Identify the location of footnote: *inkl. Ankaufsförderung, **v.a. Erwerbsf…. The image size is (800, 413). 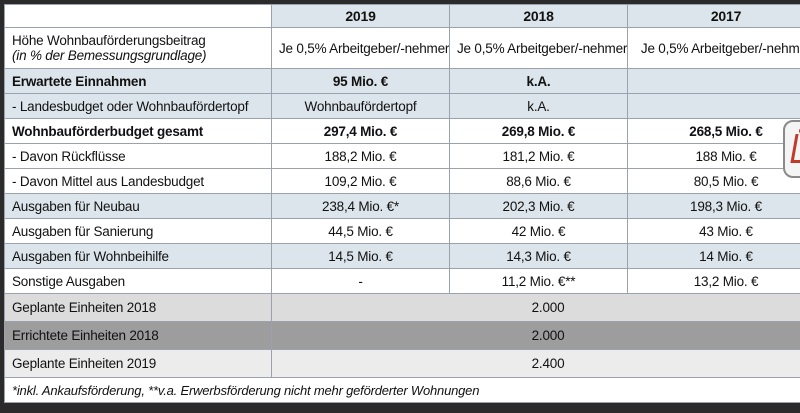
(402, 390).